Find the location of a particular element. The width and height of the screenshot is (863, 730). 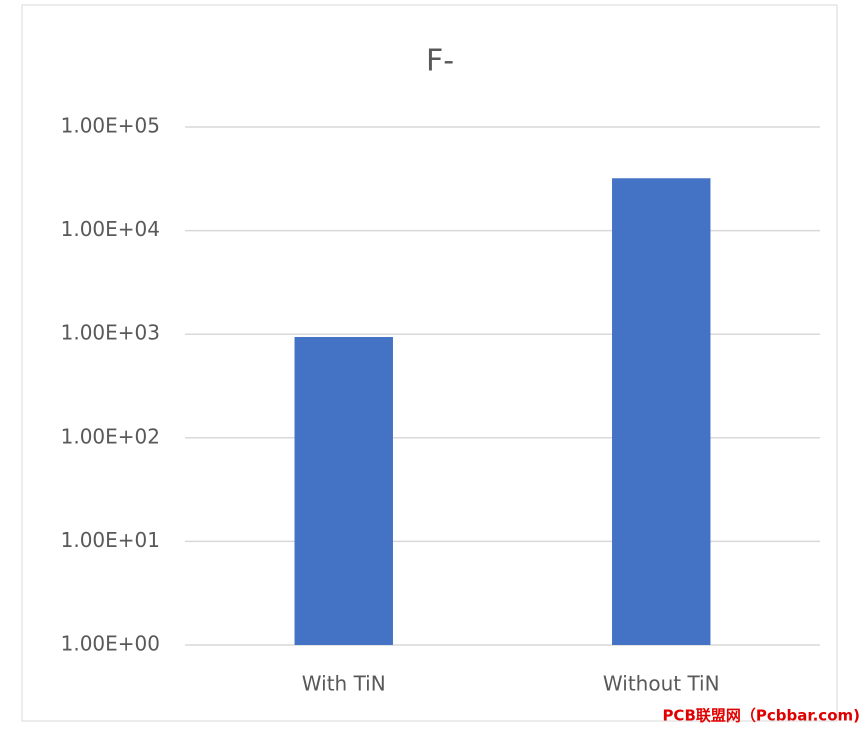

y-tick-label: 1.00E+01 is located at coordinates (110, 540).